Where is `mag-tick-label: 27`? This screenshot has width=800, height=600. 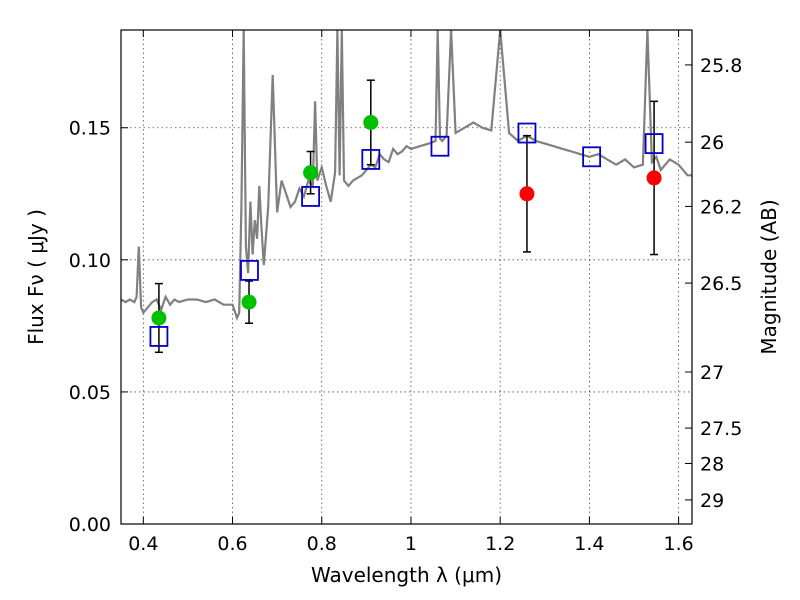 mag-tick-label: 27 is located at coordinates (712, 373).